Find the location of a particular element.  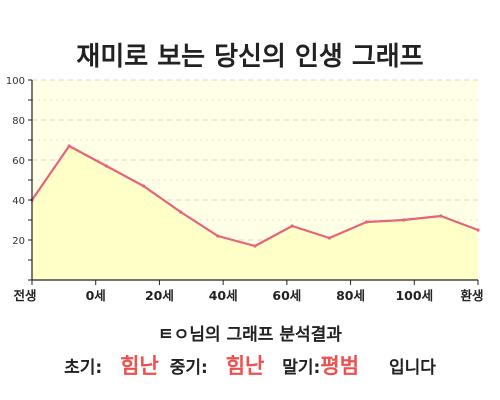

middle-label: 중기: is located at coordinates (188, 368).